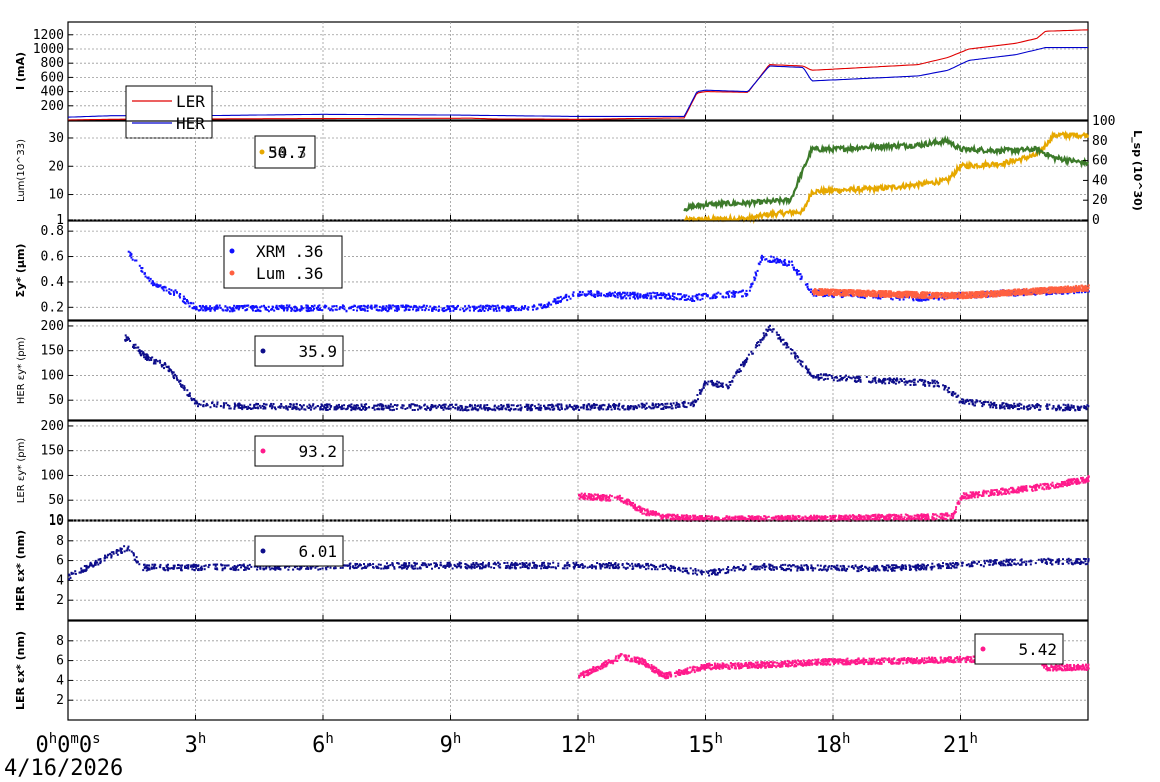 Image resolution: width=1160 pixels, height=782 pixels. Describe the element at coordinates (48, 35) in the screenshot. I see `y-tick-label: 1200` at that location.